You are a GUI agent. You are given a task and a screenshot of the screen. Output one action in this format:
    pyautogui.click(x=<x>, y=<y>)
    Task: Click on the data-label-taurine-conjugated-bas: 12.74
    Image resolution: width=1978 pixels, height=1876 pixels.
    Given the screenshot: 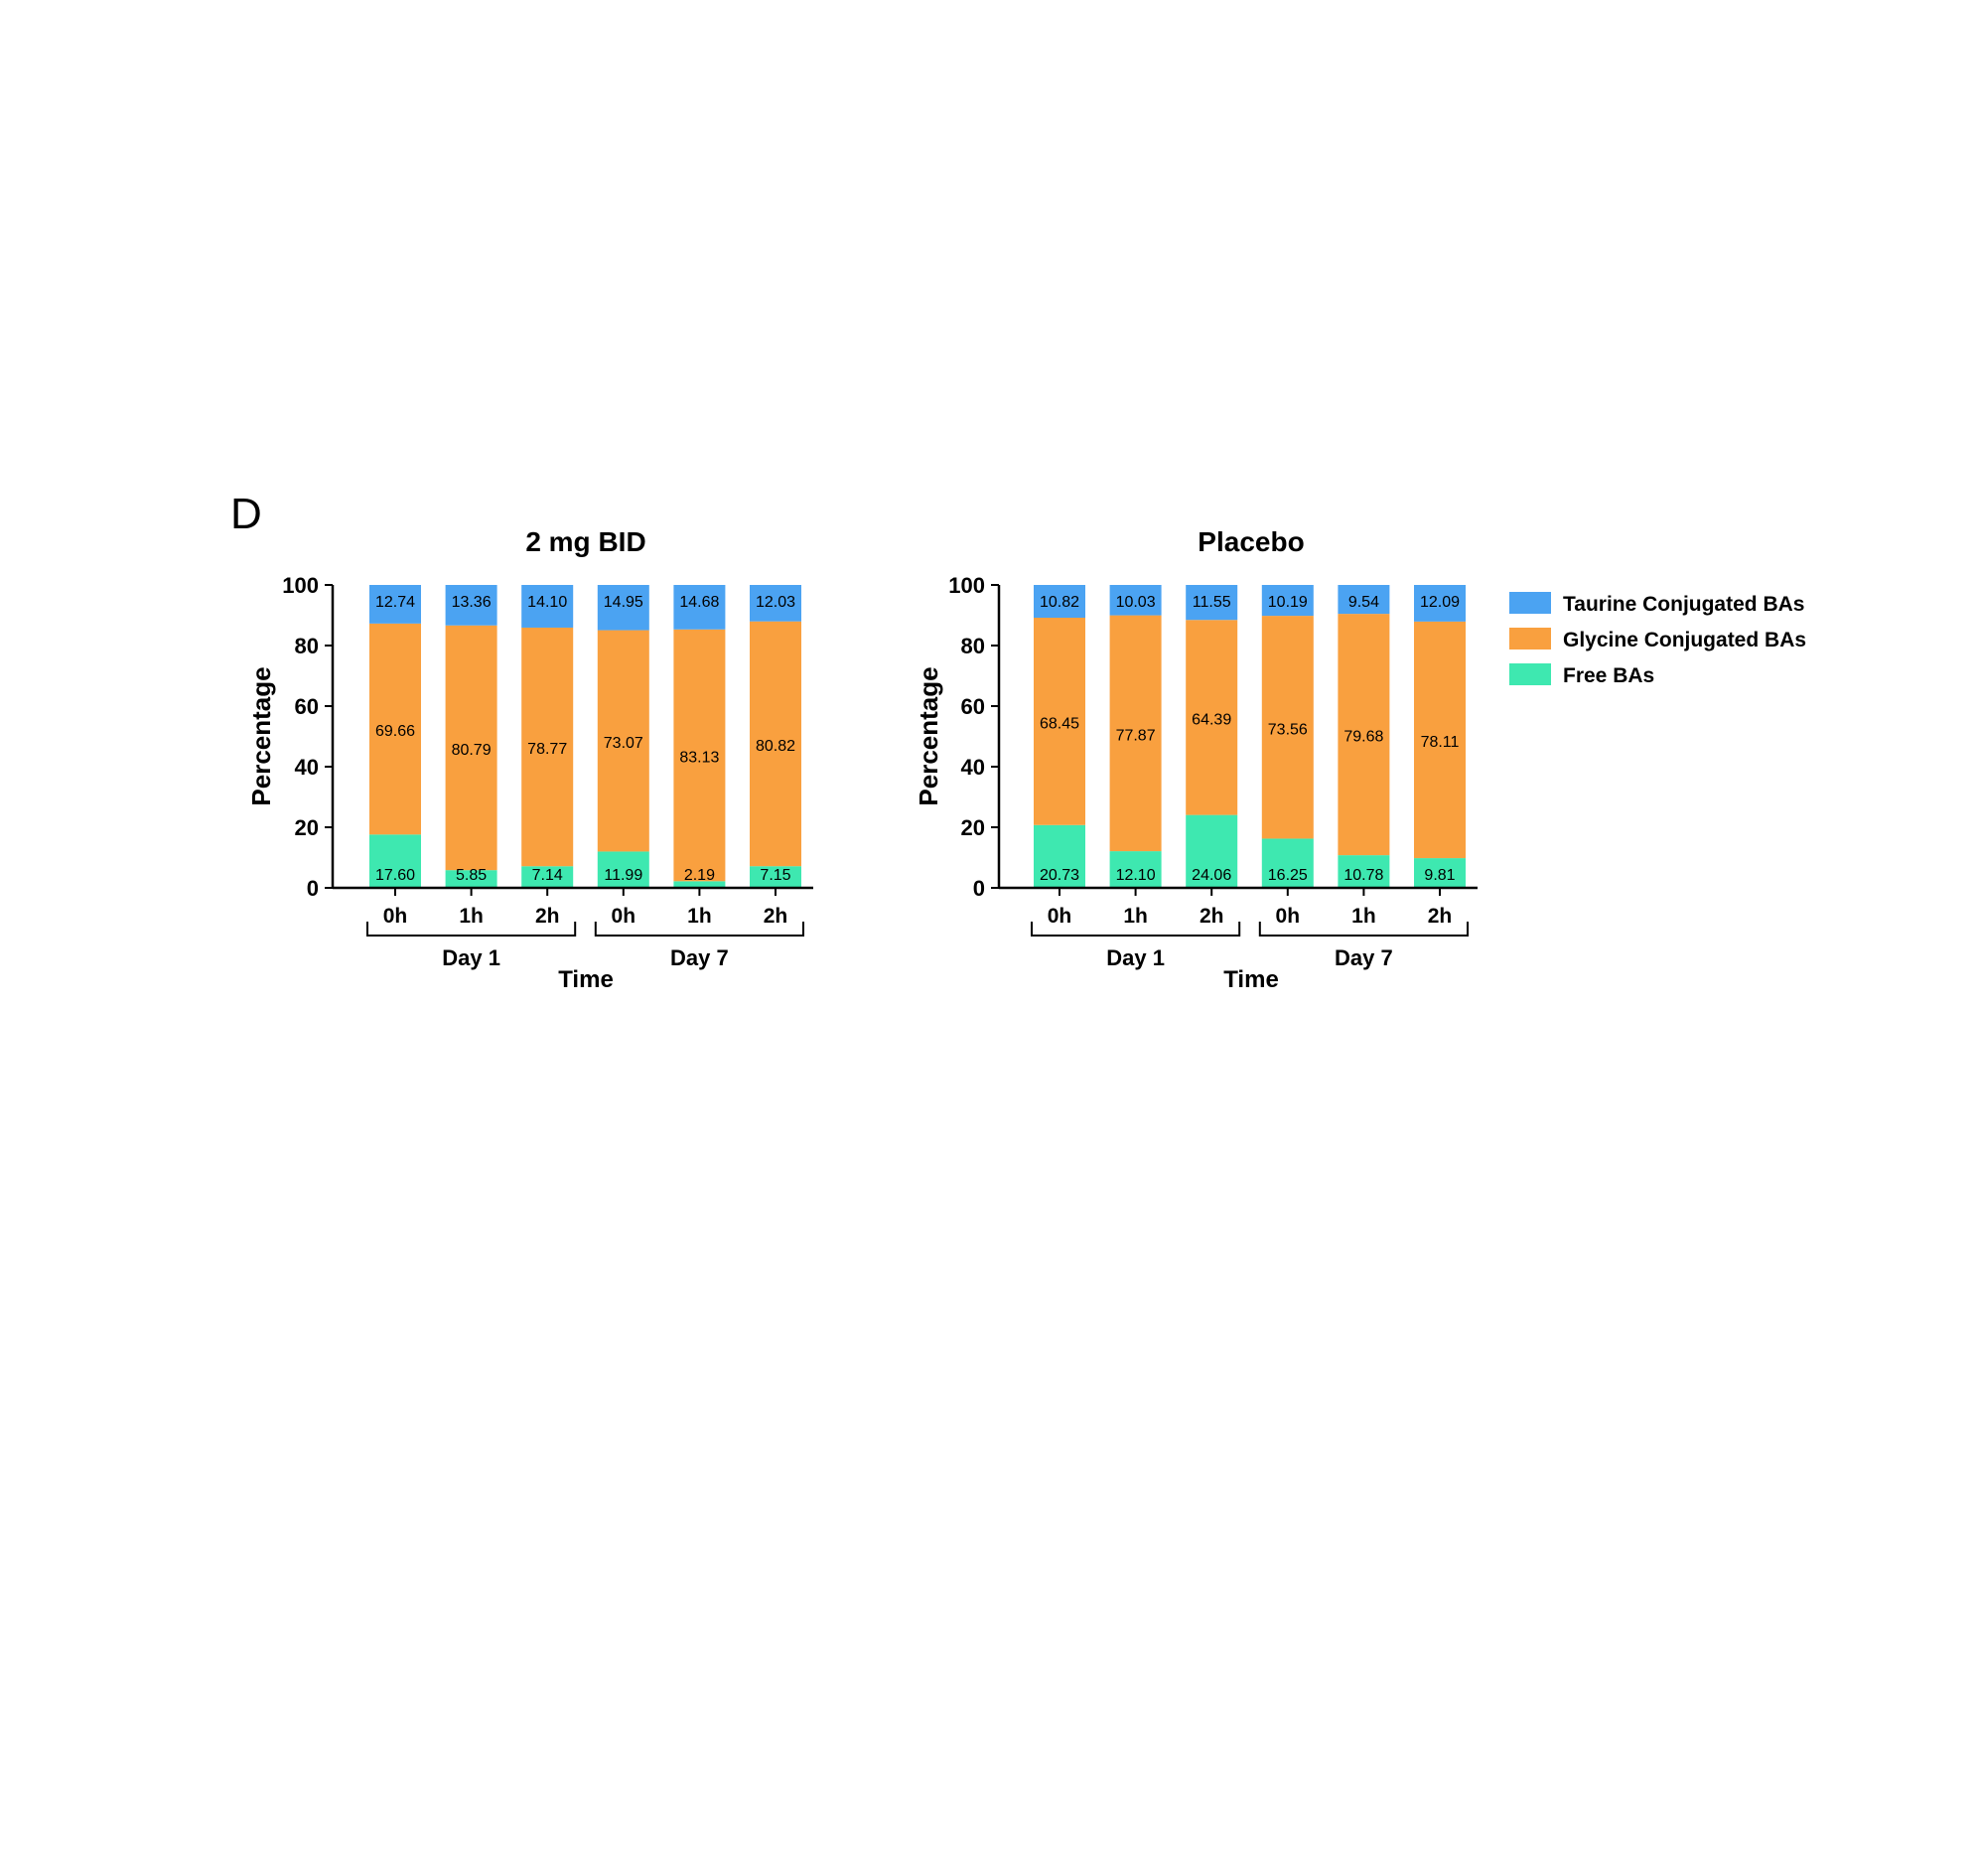 What is the action you would take?
    pyautogui.click(x=395, y=603)
    